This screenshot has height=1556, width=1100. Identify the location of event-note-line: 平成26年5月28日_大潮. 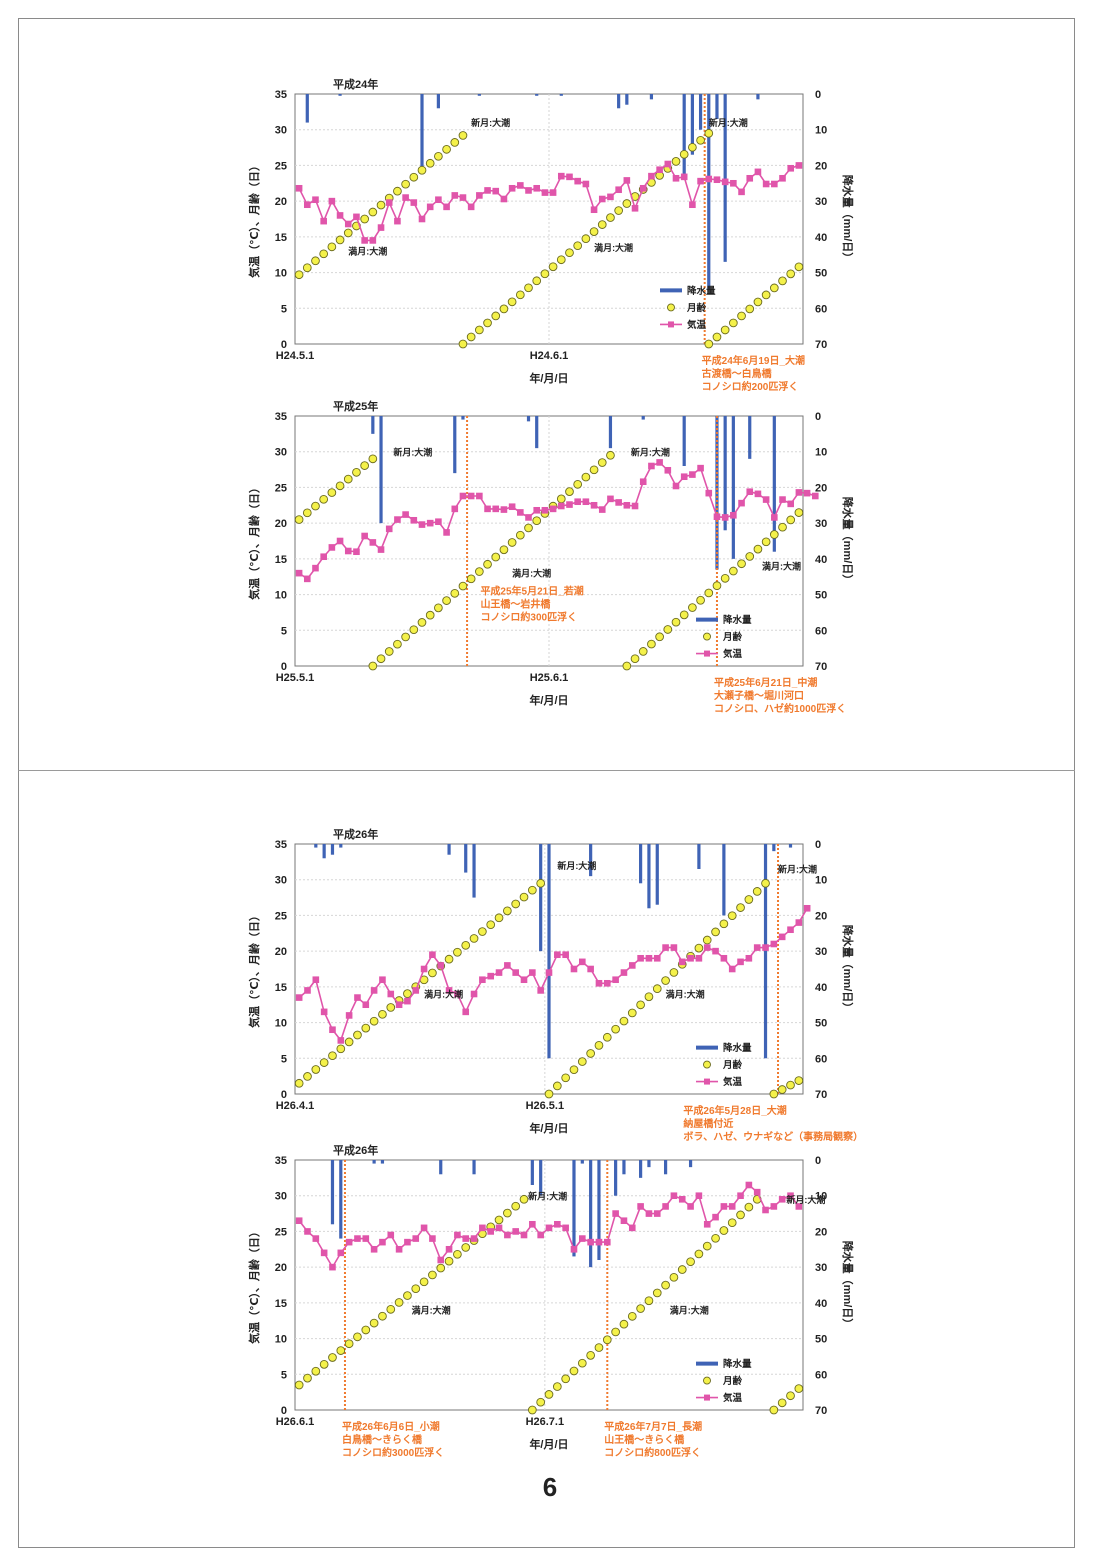
(734, 1110).